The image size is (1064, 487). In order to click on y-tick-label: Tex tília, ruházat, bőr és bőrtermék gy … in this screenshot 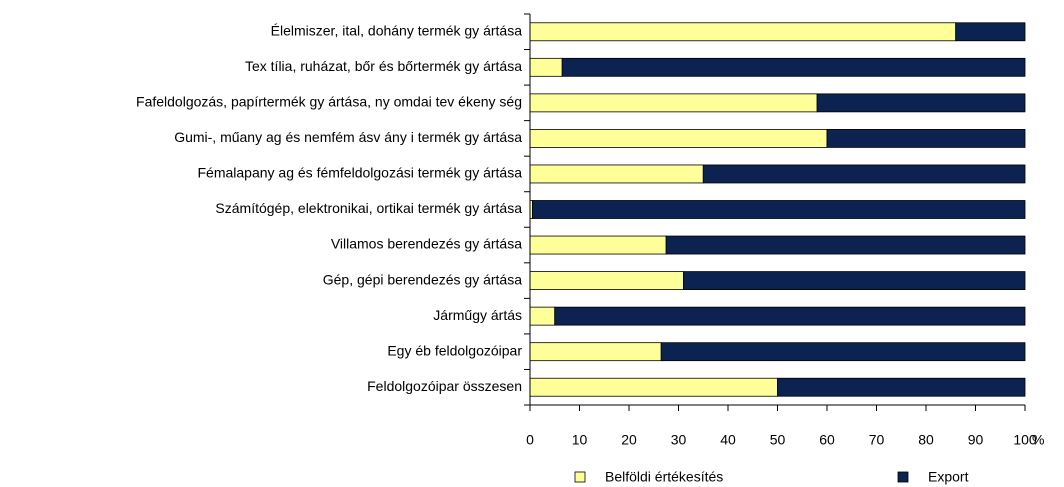, I will do `click(383, 66)`.